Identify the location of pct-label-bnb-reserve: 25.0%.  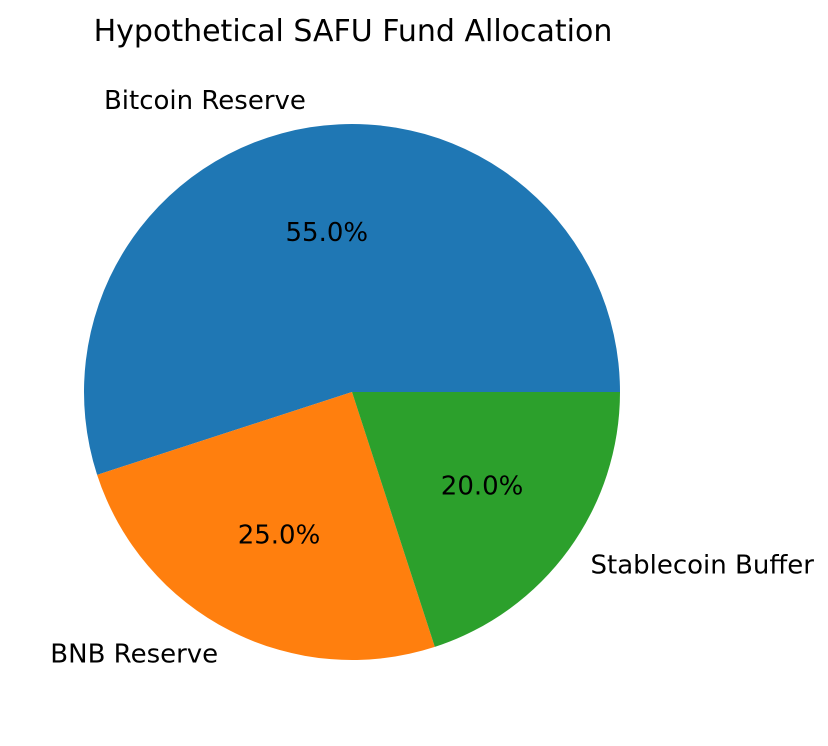
(279, 535).